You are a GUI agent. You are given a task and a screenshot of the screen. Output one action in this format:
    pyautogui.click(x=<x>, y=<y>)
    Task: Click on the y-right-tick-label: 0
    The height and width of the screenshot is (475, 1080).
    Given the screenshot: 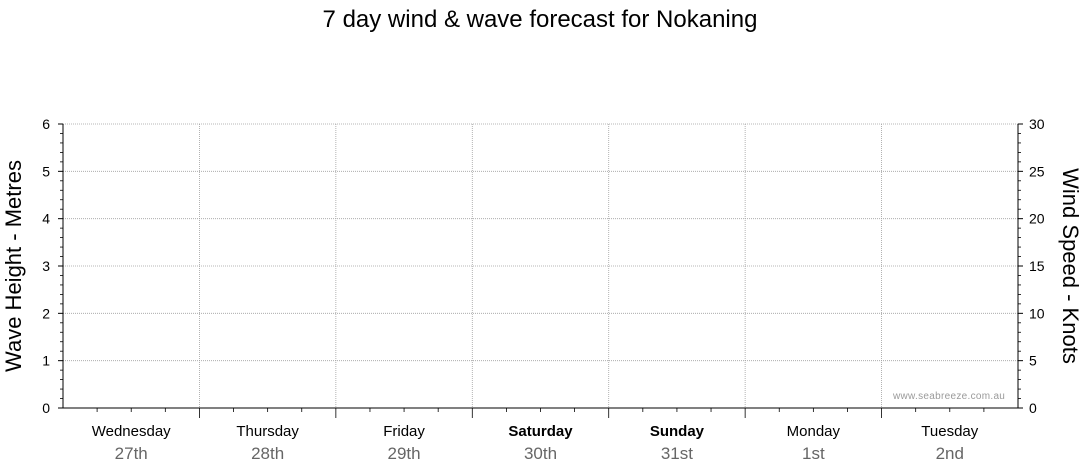 What is the action you would take?
    pyautogui.click(x=1033, y=408)
    